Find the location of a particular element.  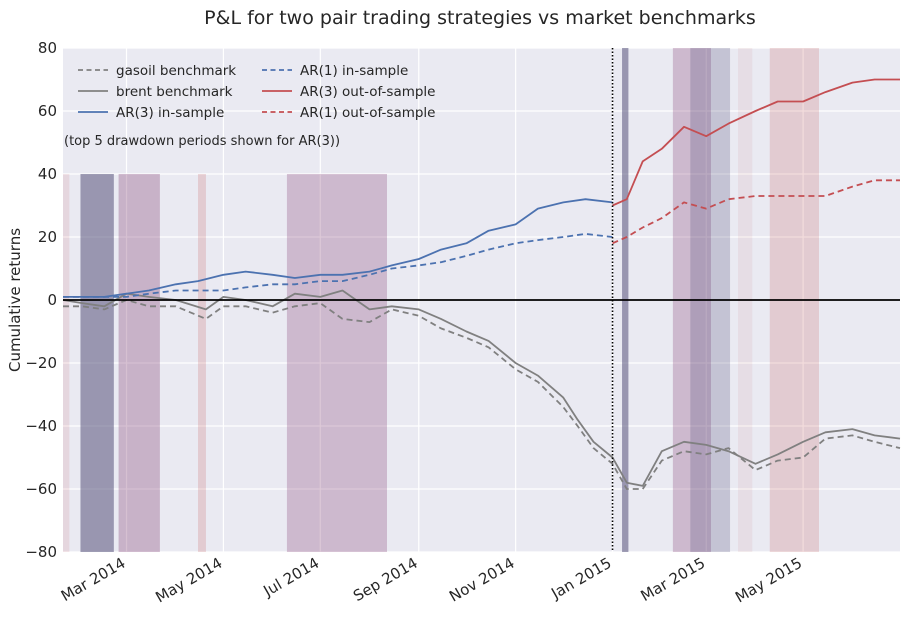

y-tick-label: −40 is located at coordinates (41, 426).